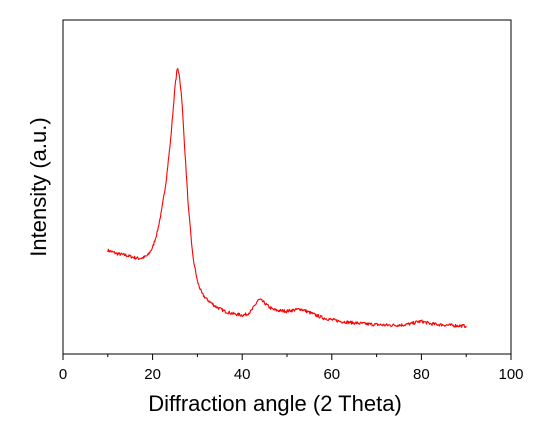 This screenshot has width=540, height=429. Describe the element at coordinates (287, 357) in the screenshot. I see `x-axis-ticks` at that location.